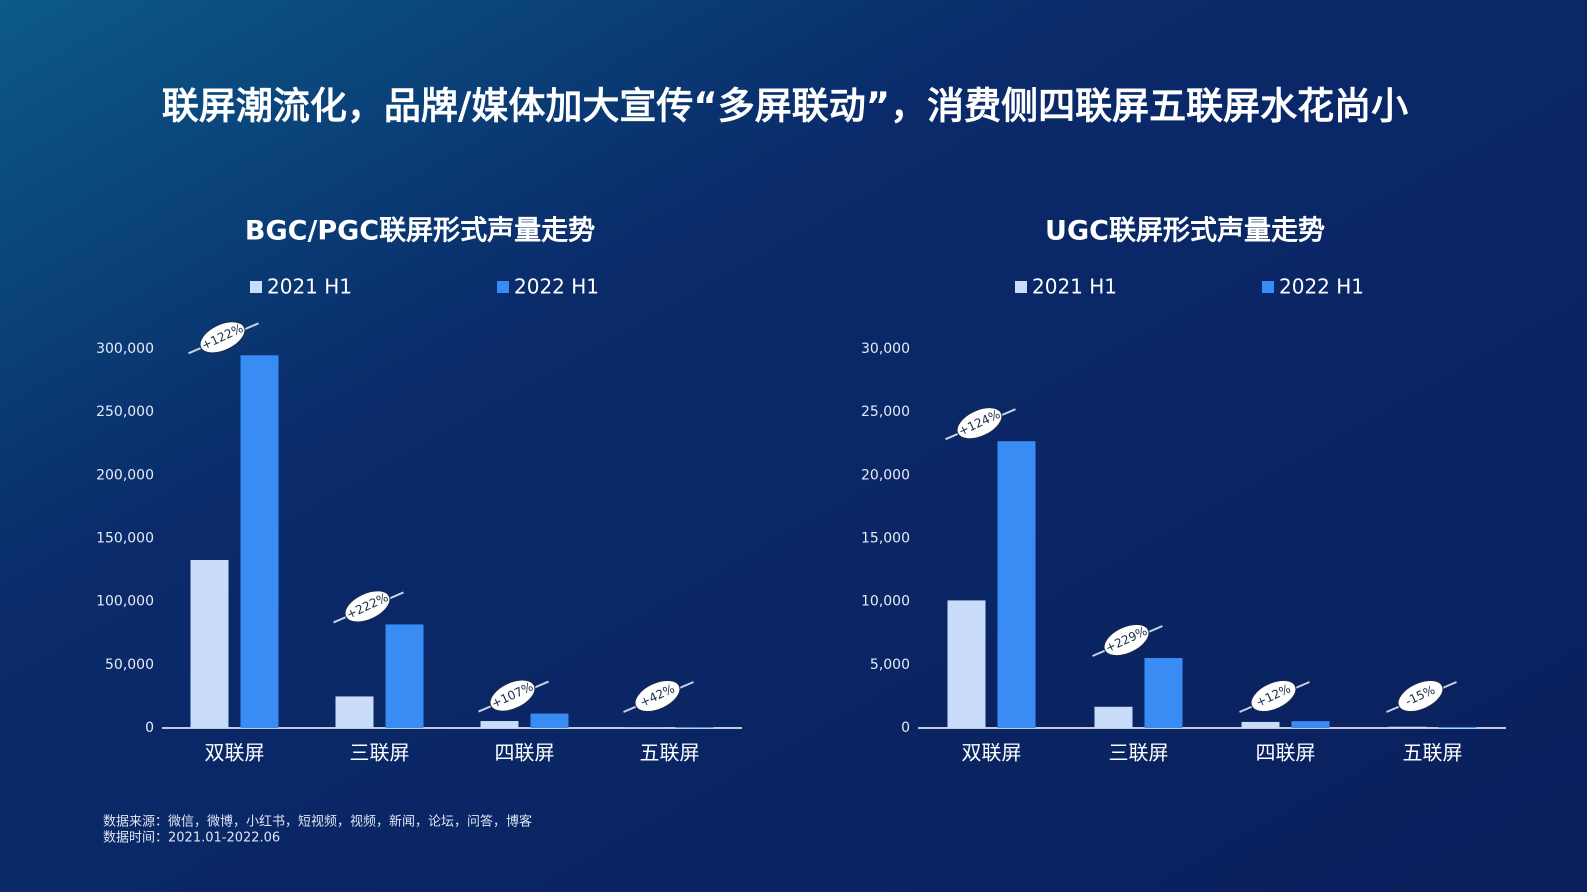 Image resolution: width=1587 pixels, height=892 pixels. What do you see at coordinates (885, 602) in the screenshot?
I see `y-tick-label: 10,000` at bounding box center [885, 602].